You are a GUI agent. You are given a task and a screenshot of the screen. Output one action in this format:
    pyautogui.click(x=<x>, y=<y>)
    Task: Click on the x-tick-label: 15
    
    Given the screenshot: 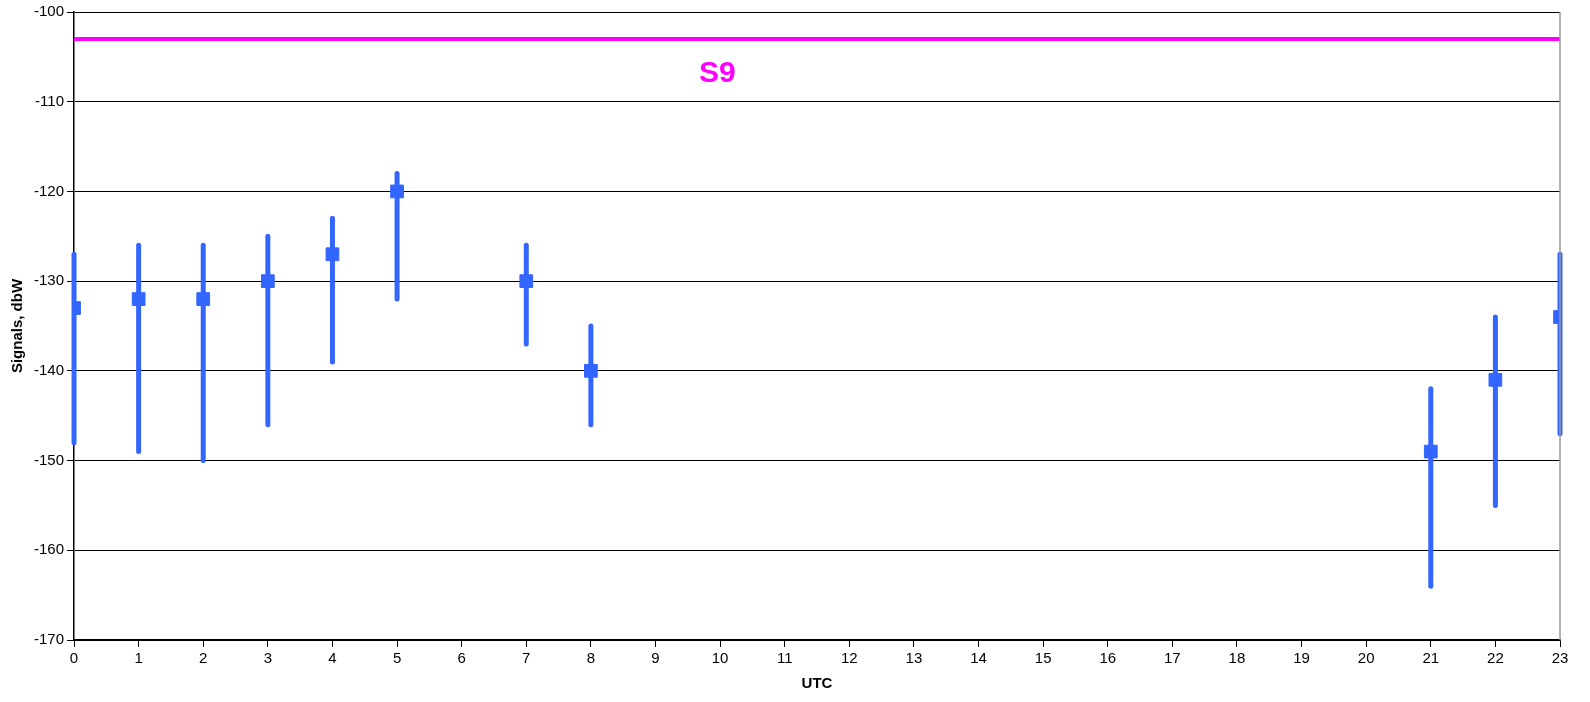 What is the action you would take?
    pyautogui.click(x=1043, y=658)
    